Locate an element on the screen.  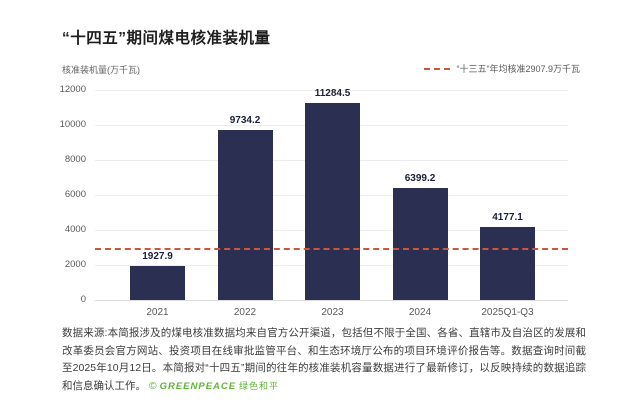
x-axis-line is located at coordinates (331, 300).